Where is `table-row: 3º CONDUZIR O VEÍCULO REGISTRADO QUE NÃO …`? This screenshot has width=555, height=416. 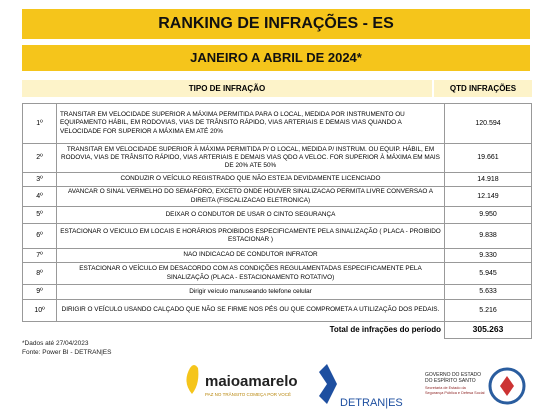
table-row: 3º CONDUZIR O VEÍCULO REGISTRADO QUE NÃO … is located at coordinates (277, 179).